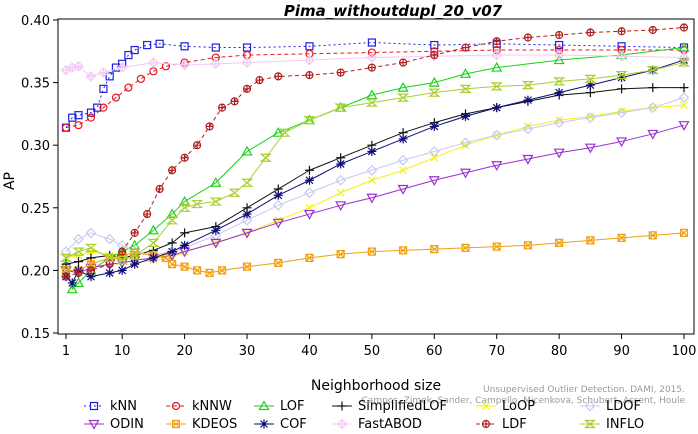 This screenshot has width=698, height=434. What do you see at coordinates (10, 181) in the screenshot?
I see `y-axis-label: AP` at bounding box center [10, 181].